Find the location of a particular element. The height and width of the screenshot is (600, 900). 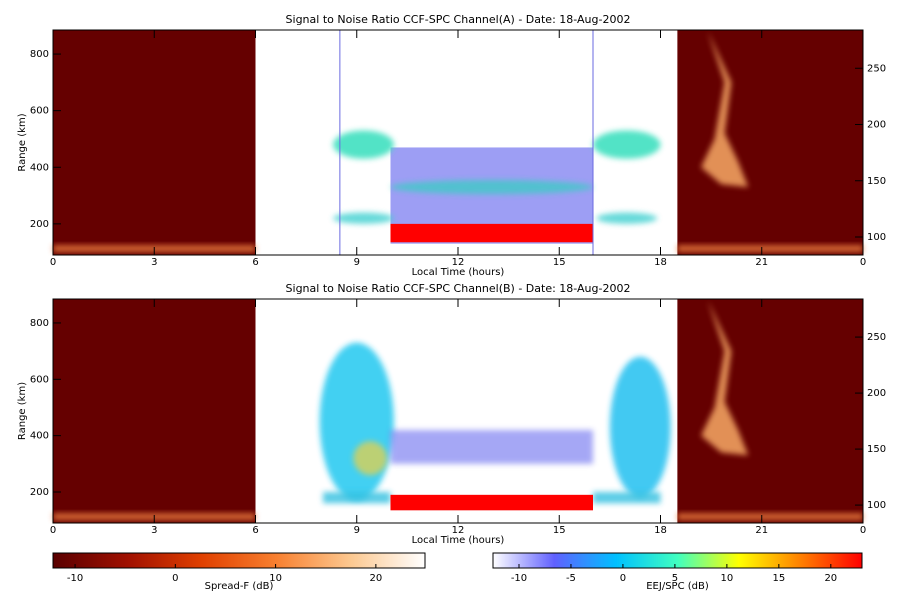

colorbar-label: EEJ/SPC (dB) is located at coordinates (677, 586).